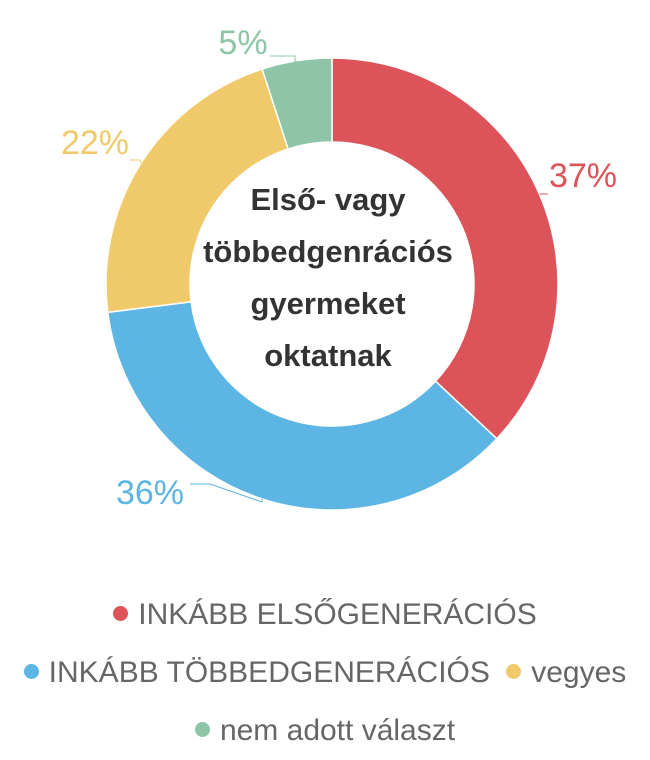 The width and height of the screenshot is (650, 760). I want to click on legend-item-tobbedgeneracios: INKÁBB TÖBBEDGENERÁCIÓS, so click(257, 673).